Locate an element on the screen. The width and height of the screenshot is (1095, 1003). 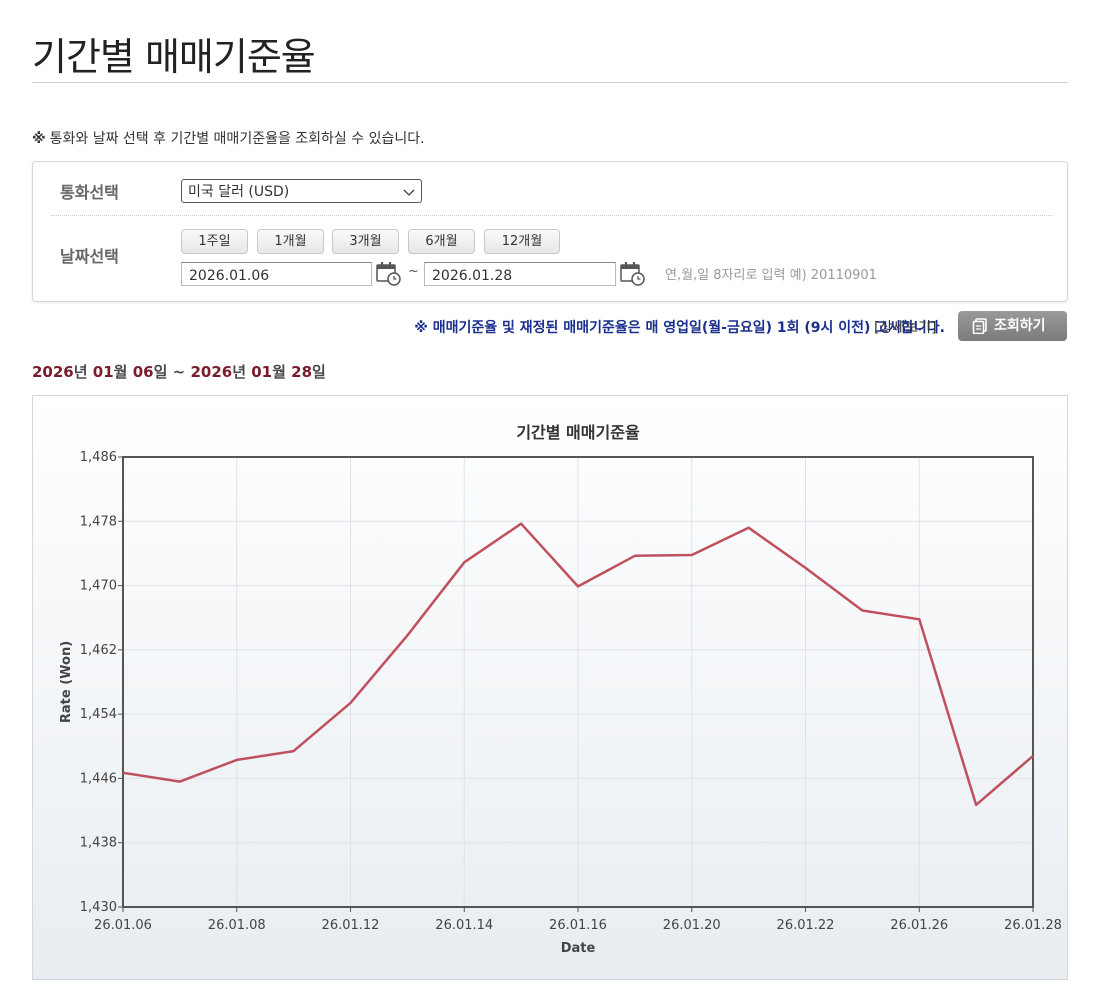
x-tick-label: 26.01.28 is located at coordinates (1033, 925).